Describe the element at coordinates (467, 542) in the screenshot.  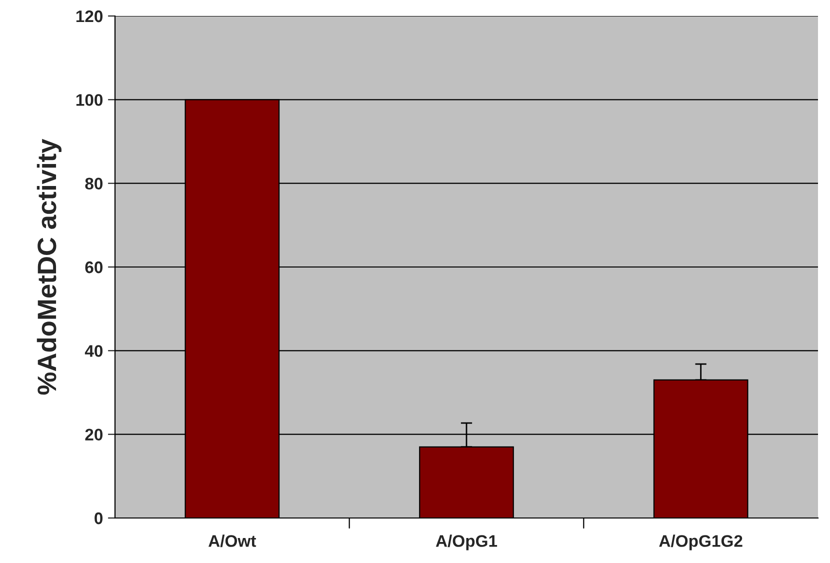
I see `x-tick-label: A/OpG1` at that location.